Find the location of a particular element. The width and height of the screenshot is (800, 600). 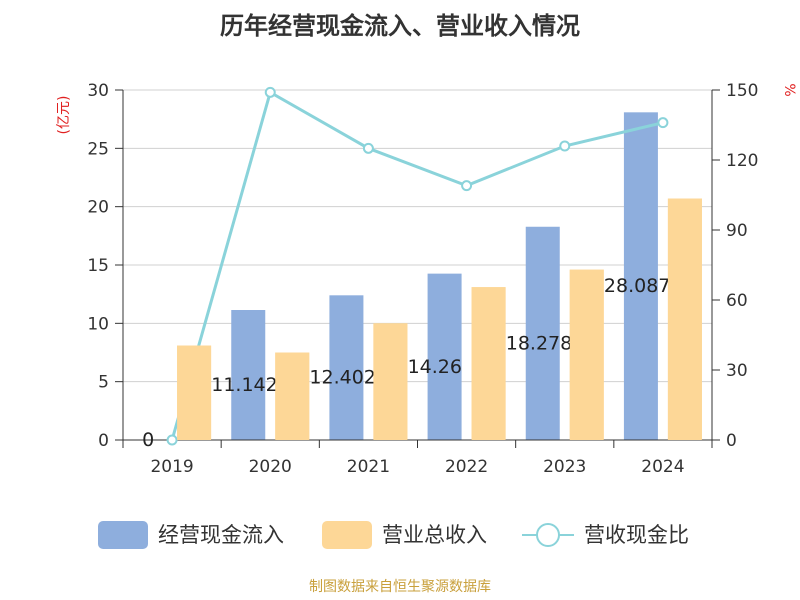

left-tick-label: 5 is located at coordinates (103, 383).